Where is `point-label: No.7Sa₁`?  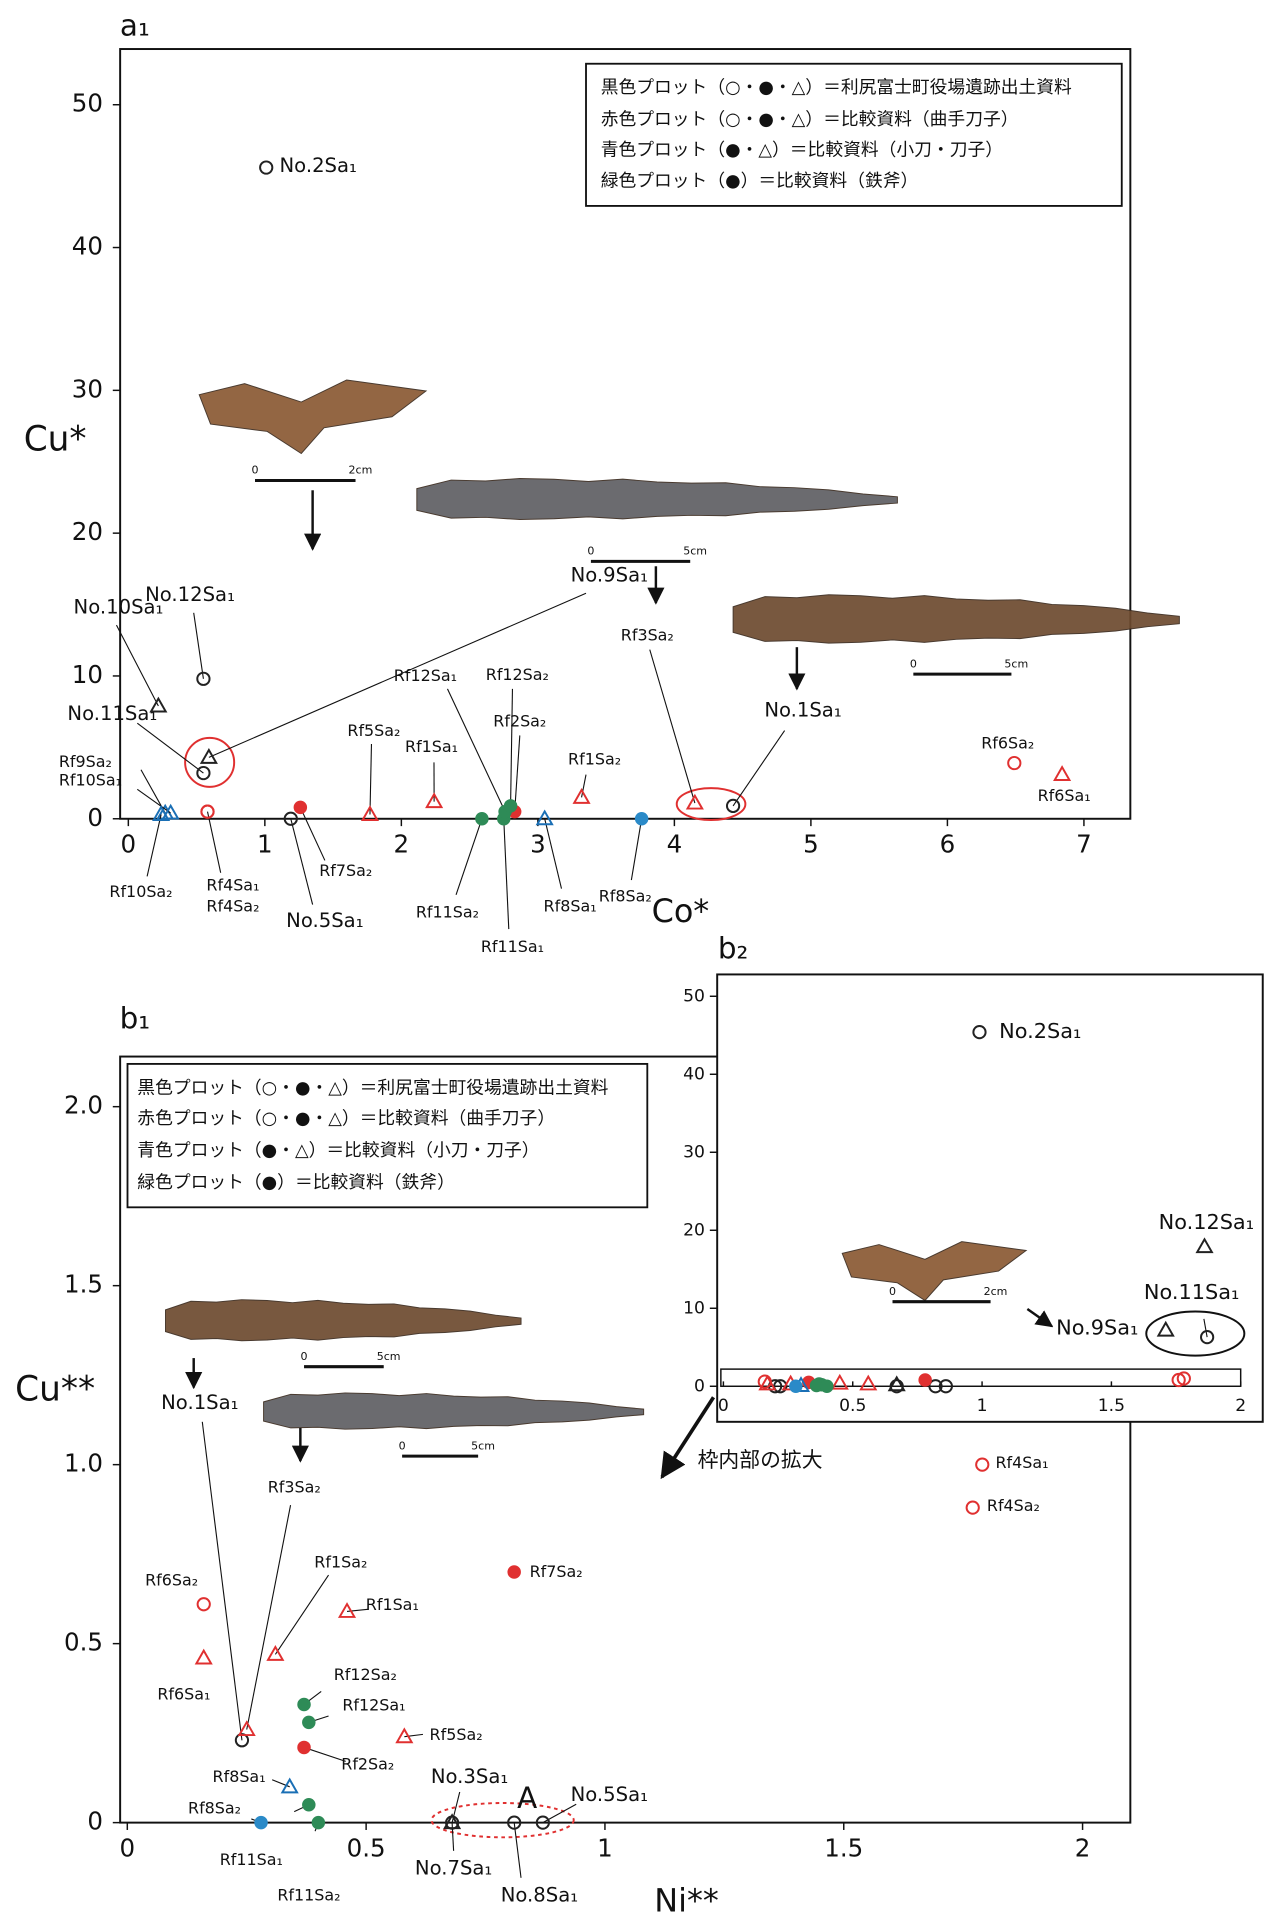 point-label: No.7Sa₁ is located at coordinates (453, 1868).